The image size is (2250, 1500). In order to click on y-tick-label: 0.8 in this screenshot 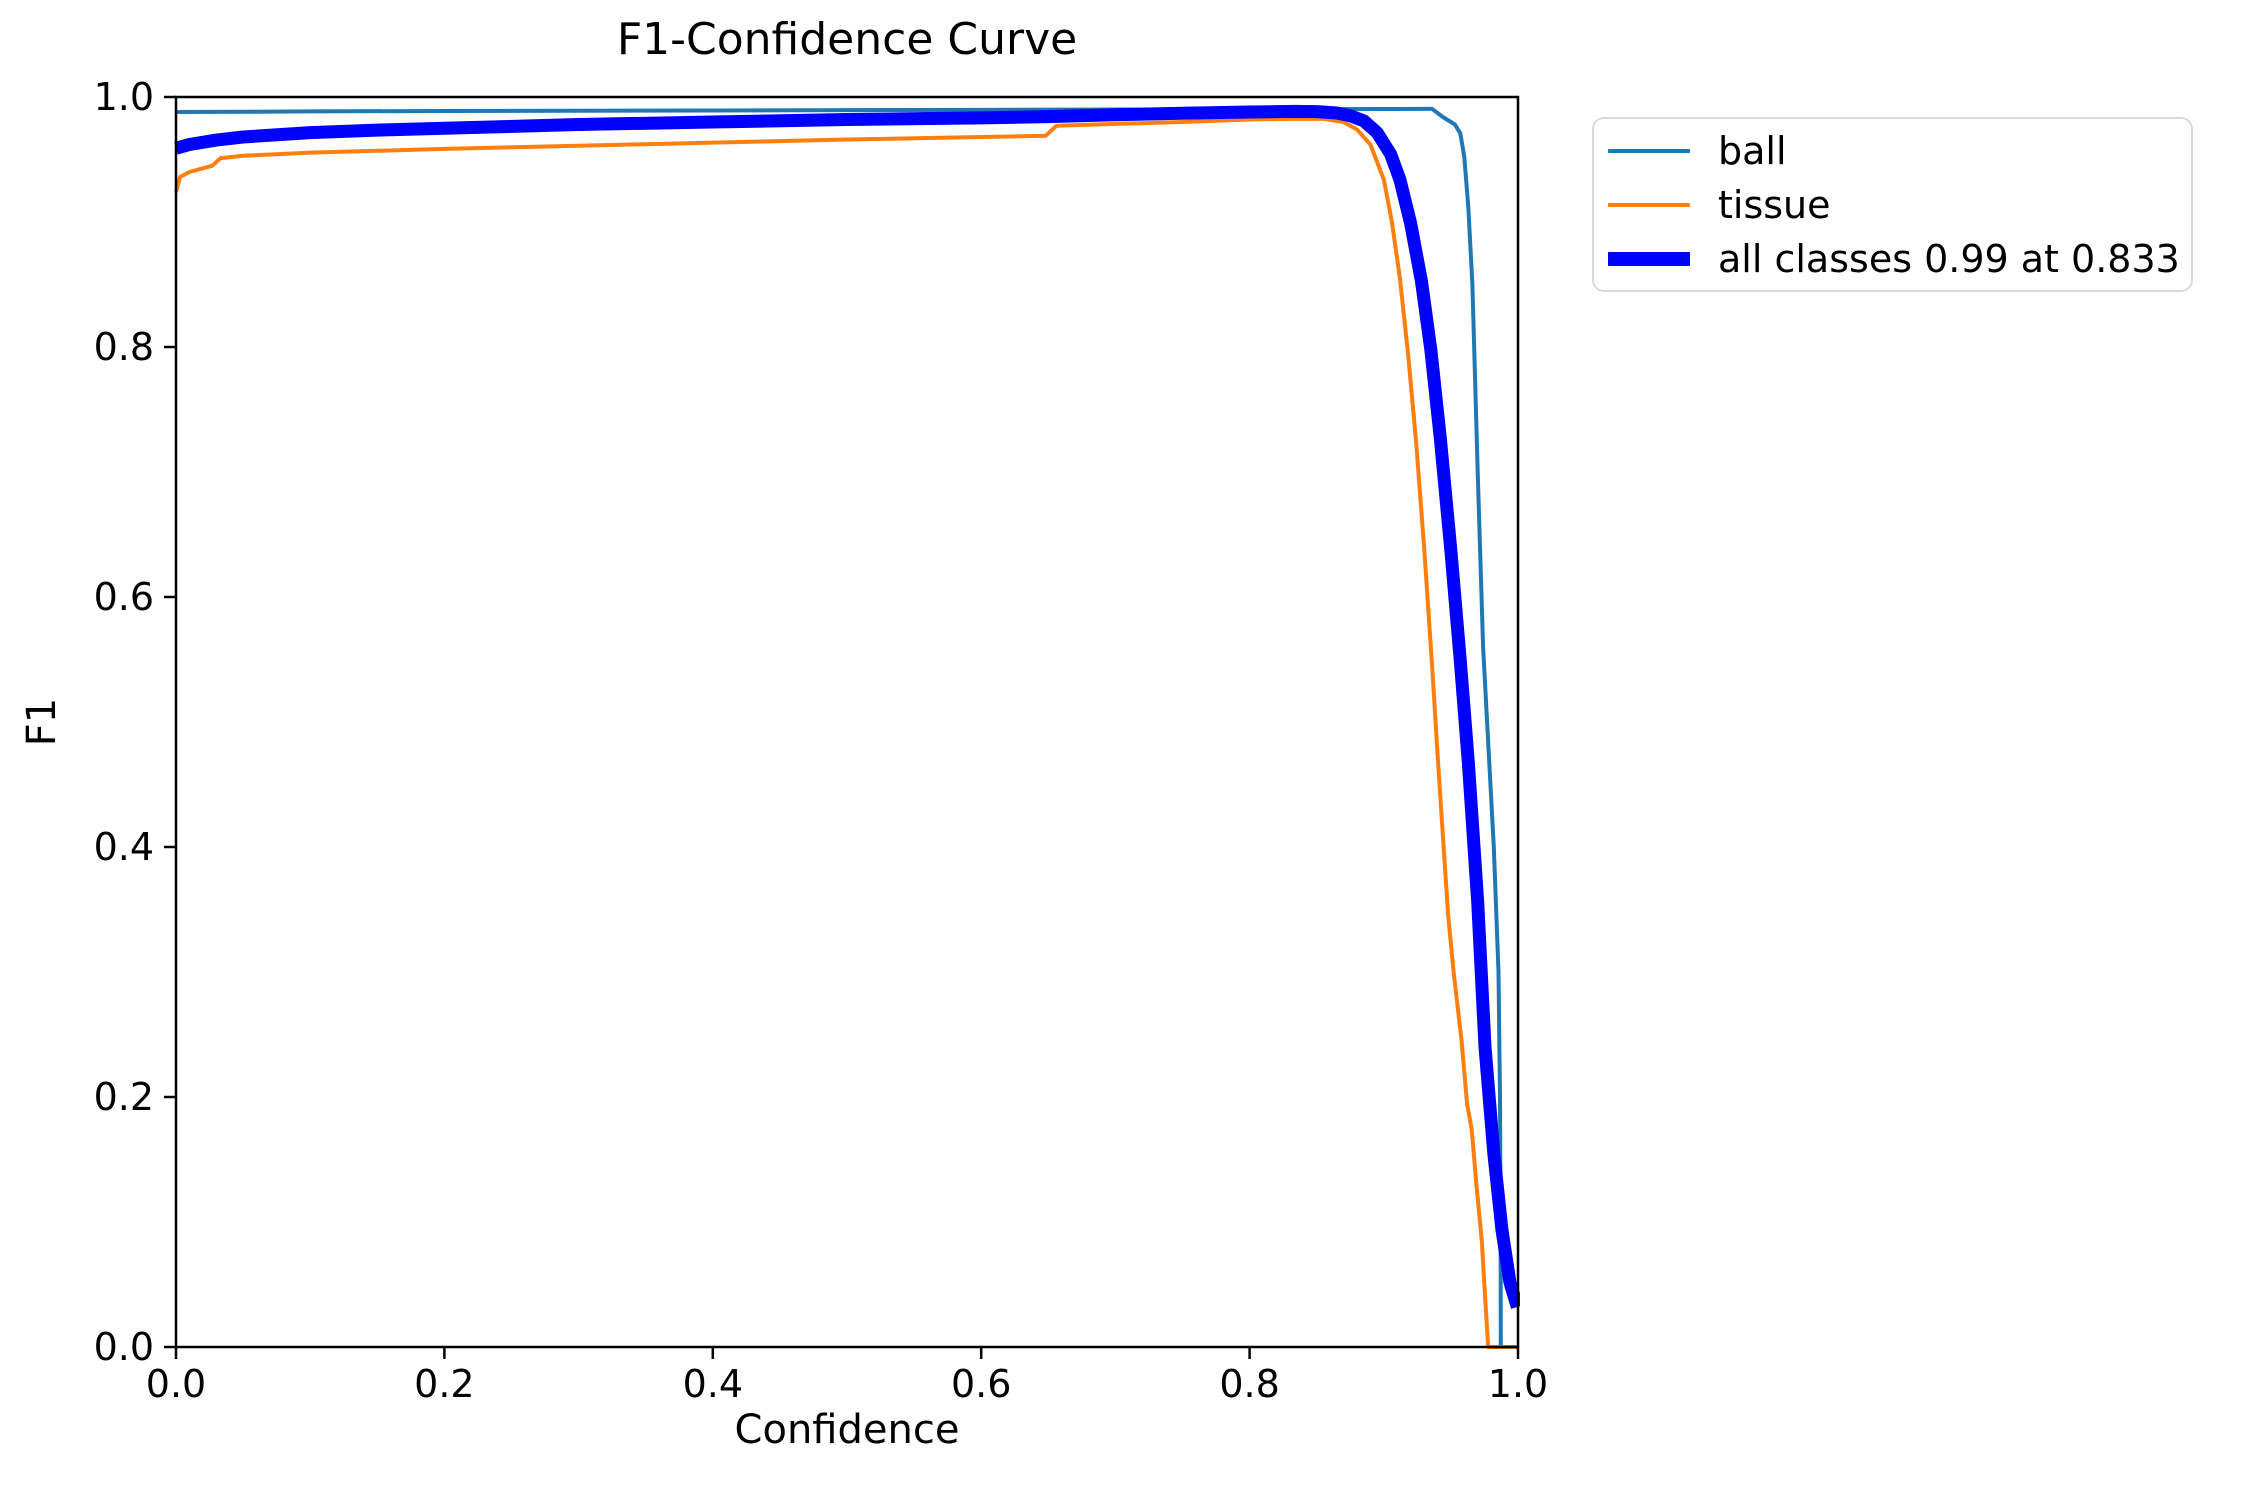, I will do `click(124, 347)`.